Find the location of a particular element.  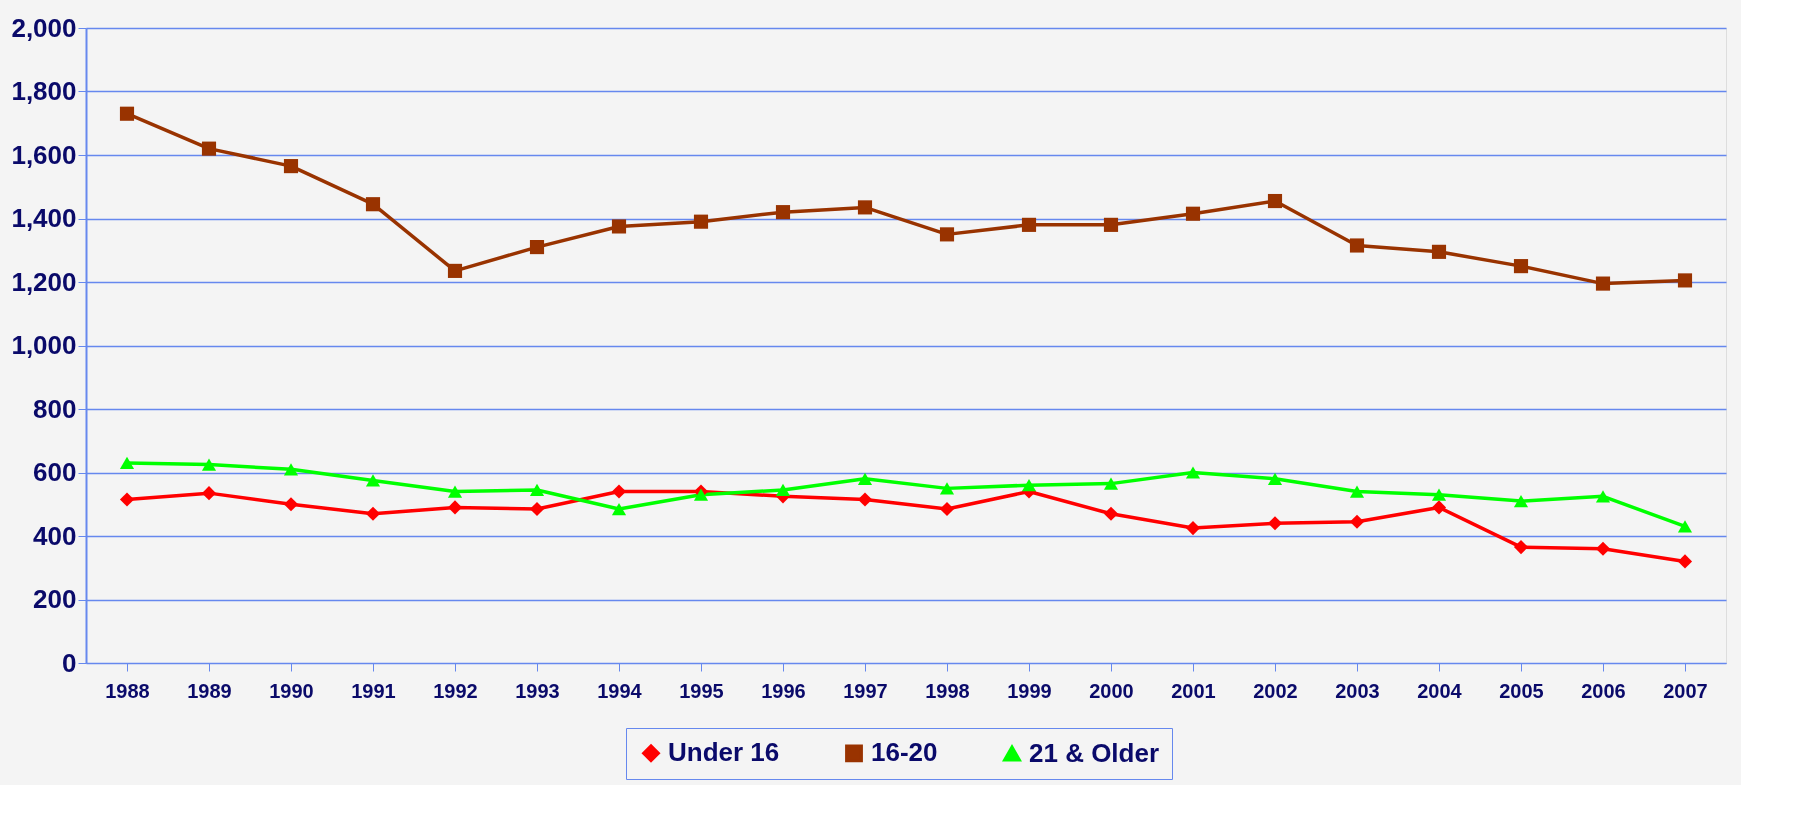

x-tick-label: 2000 is located at coordinates (1111, 690).